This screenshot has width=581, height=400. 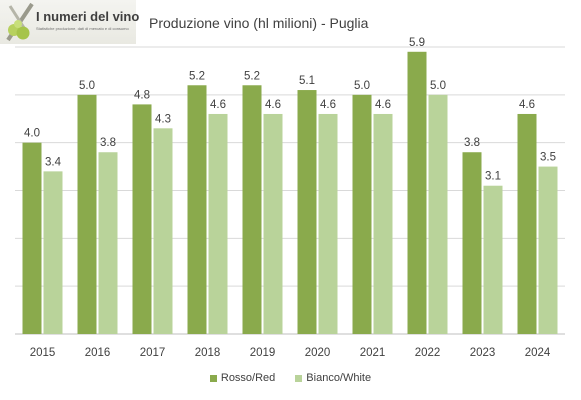 What do you see at coordinates (438, 86) in the screenshot?
I see `data-label-bianco-2022: 5.0` at bounding box center [438, 86].